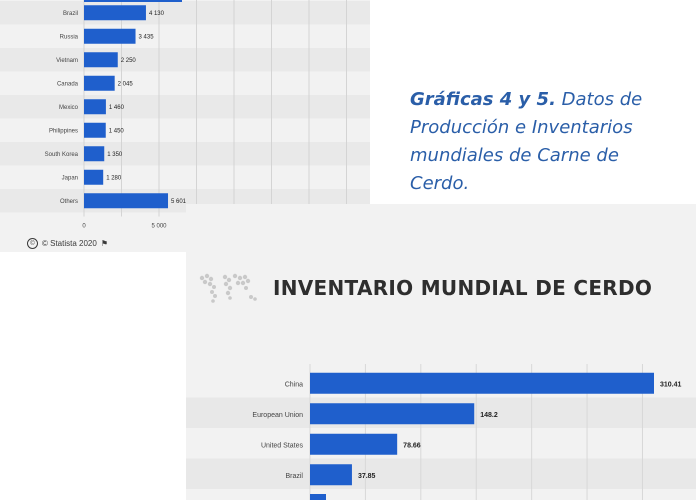 The image size is (696, 500). What do you see at coordinates (671, 384) in the screenshot?
I see `data-label: 310.41` at bounding box center [671, 384].